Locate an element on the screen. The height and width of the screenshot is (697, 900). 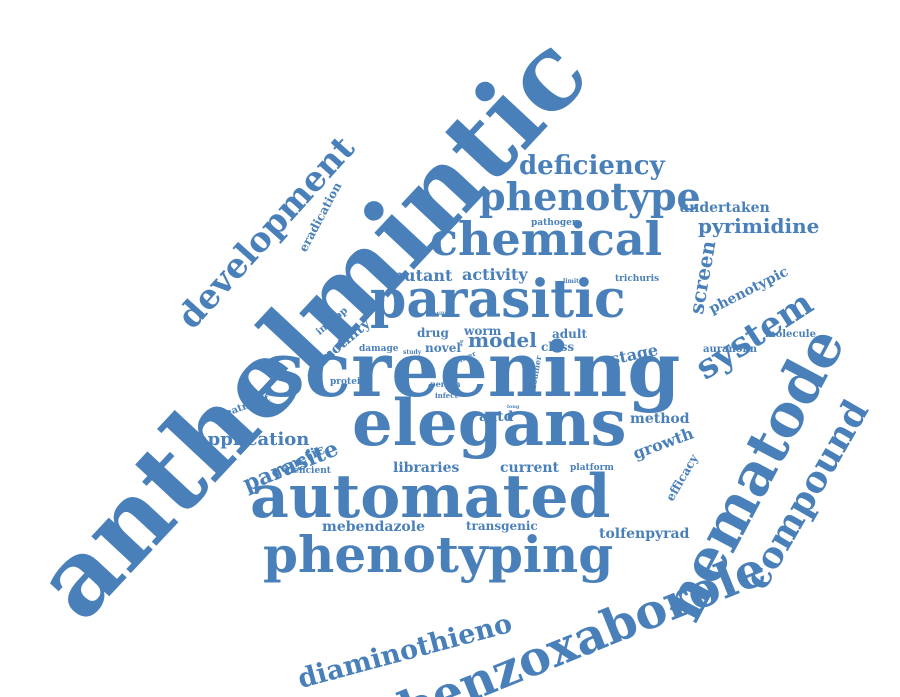
word-elegans: elegans is located at coordinates (489, 423).